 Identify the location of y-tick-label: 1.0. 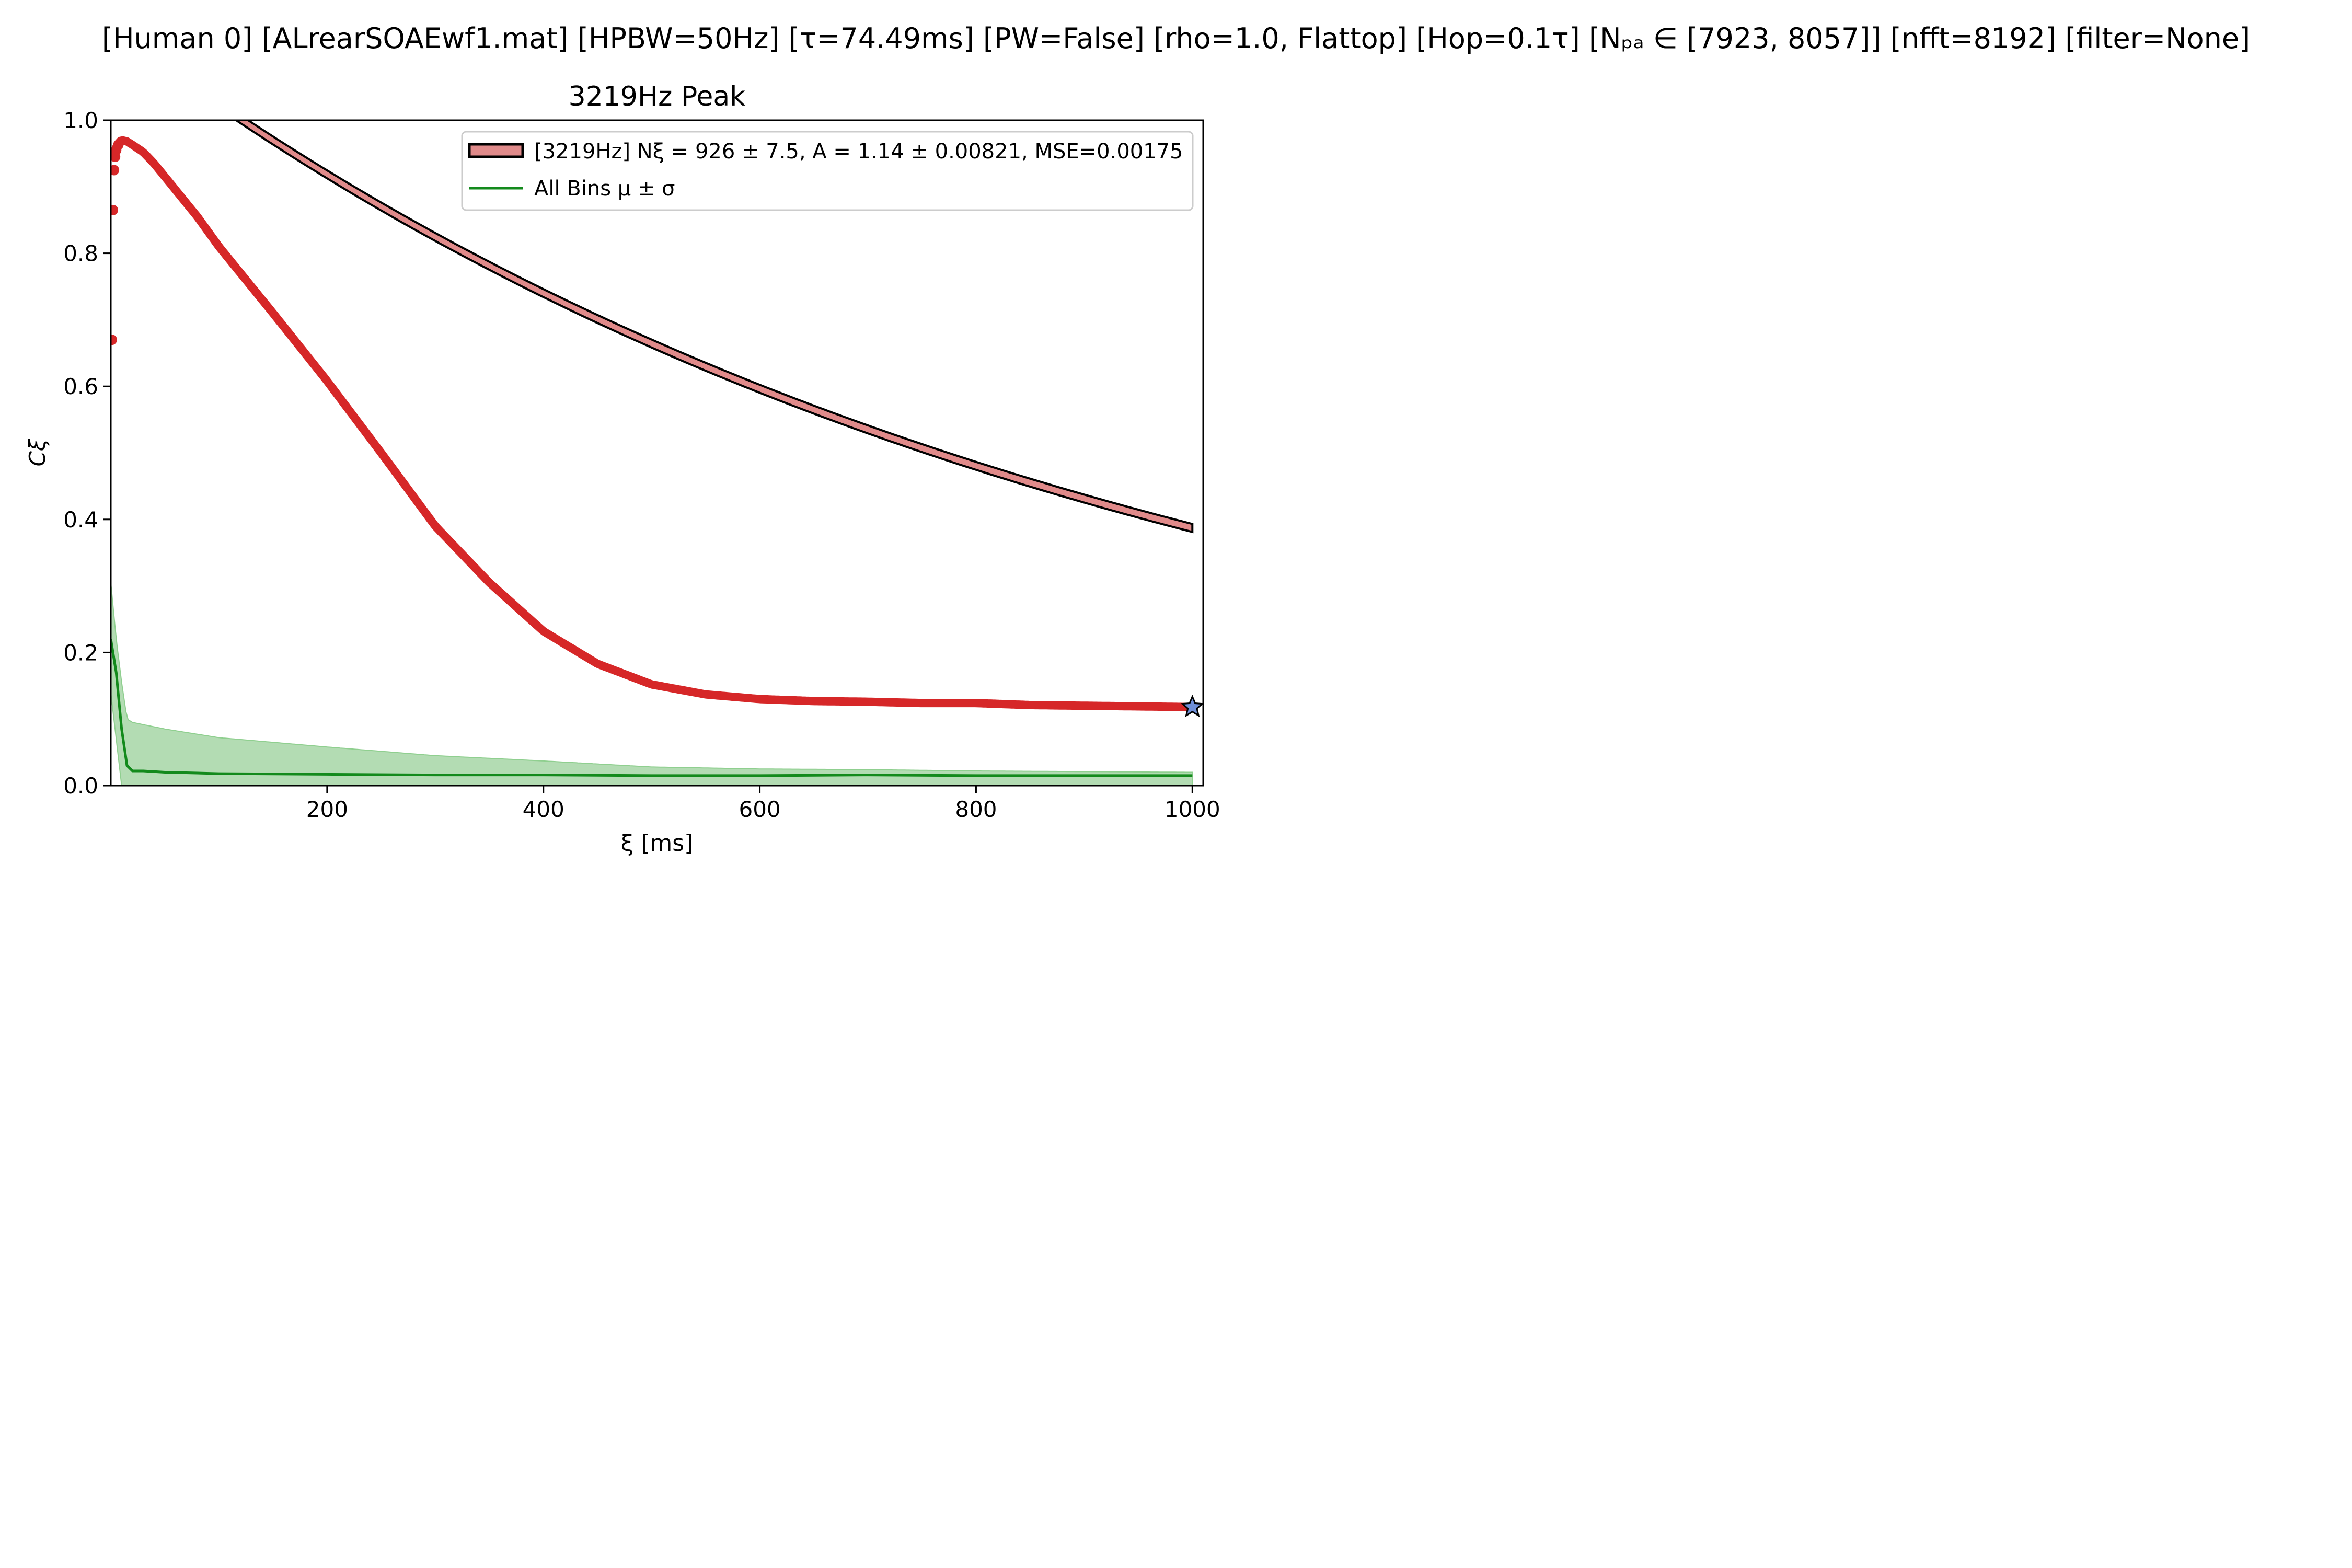
(80, 120).